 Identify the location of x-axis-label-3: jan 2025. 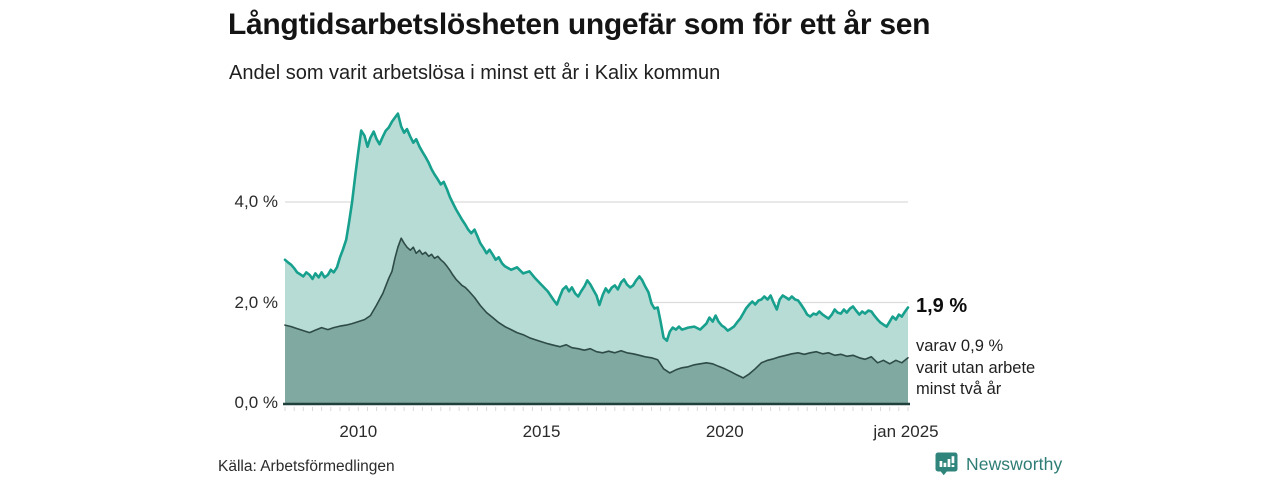
(906, 431).